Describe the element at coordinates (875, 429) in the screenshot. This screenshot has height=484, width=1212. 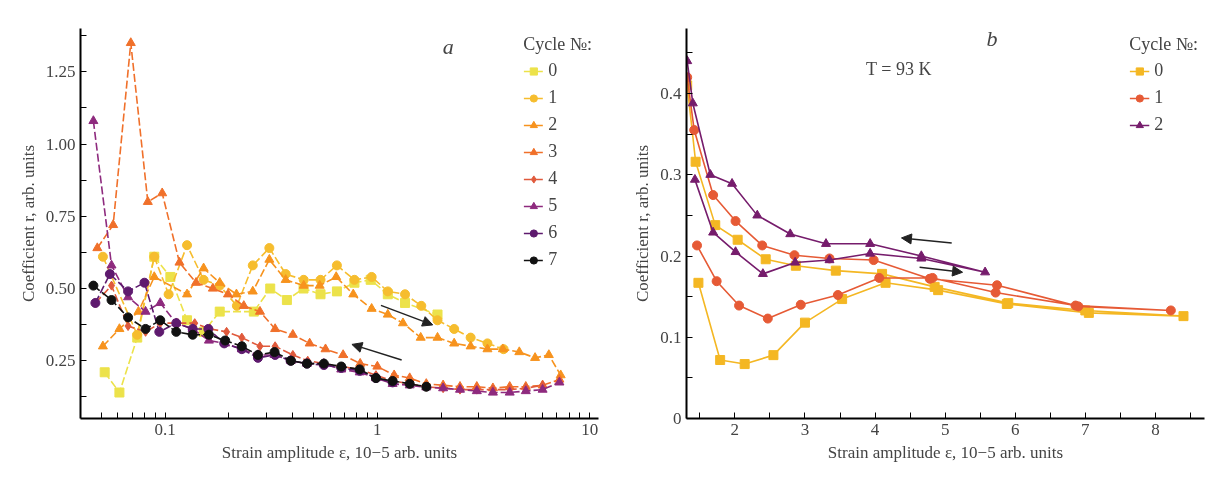
I see `x-tick-label: 4` at that location.